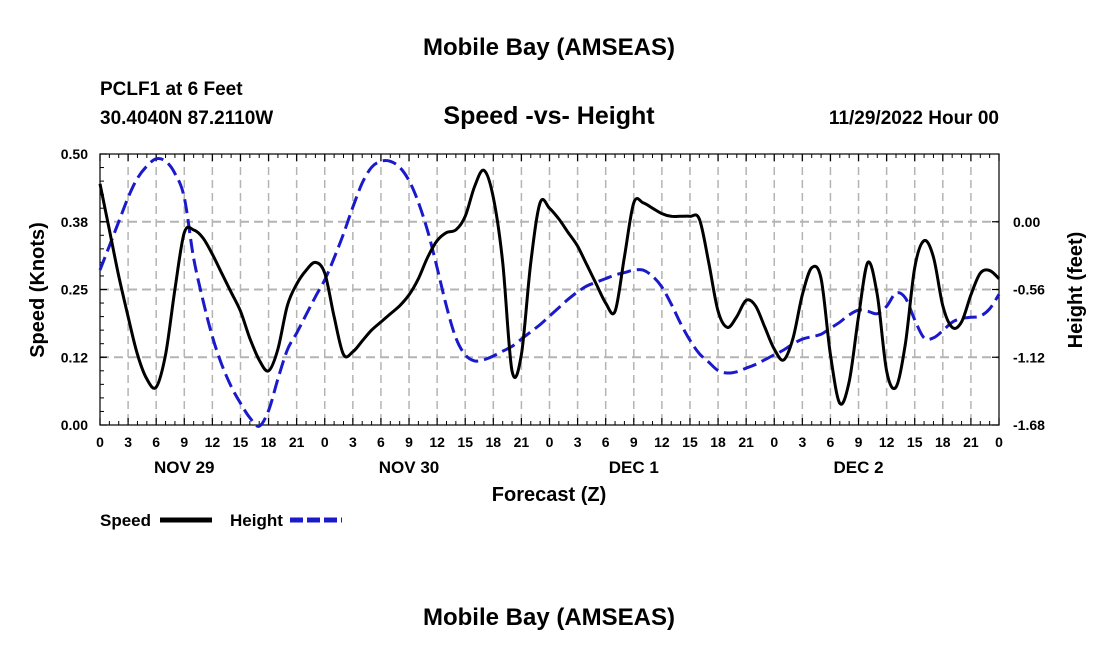  What do you see at coordinates (1029, 357) in the screenshot?
I see `y2-tick-label: -1.12` at bounding box center [1029, 357].